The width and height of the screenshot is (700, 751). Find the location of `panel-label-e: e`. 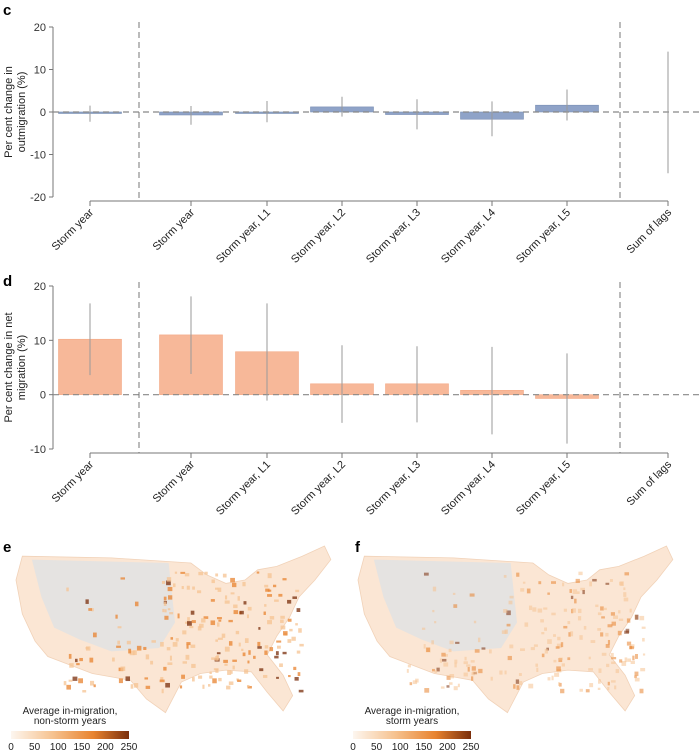

panel-label-e: e is located at coordinates (7, 547).